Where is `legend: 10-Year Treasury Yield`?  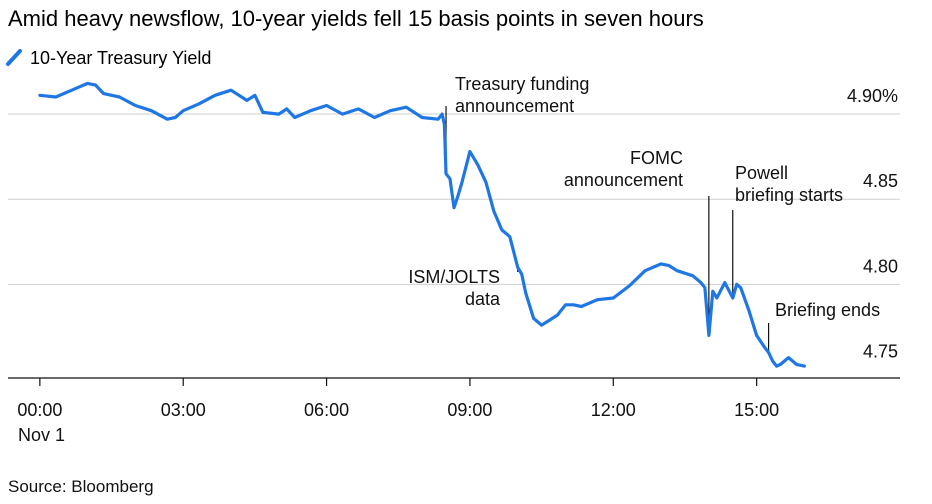
legend: 10-Year Treasury Yield is located at coordinates (108, 58).